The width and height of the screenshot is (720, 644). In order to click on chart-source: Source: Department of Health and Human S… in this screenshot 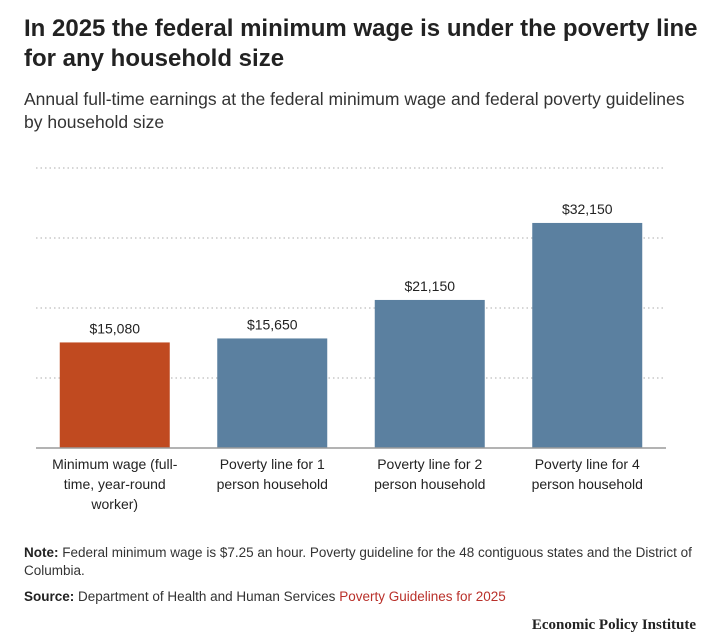, I will do `click(364, 597)`.